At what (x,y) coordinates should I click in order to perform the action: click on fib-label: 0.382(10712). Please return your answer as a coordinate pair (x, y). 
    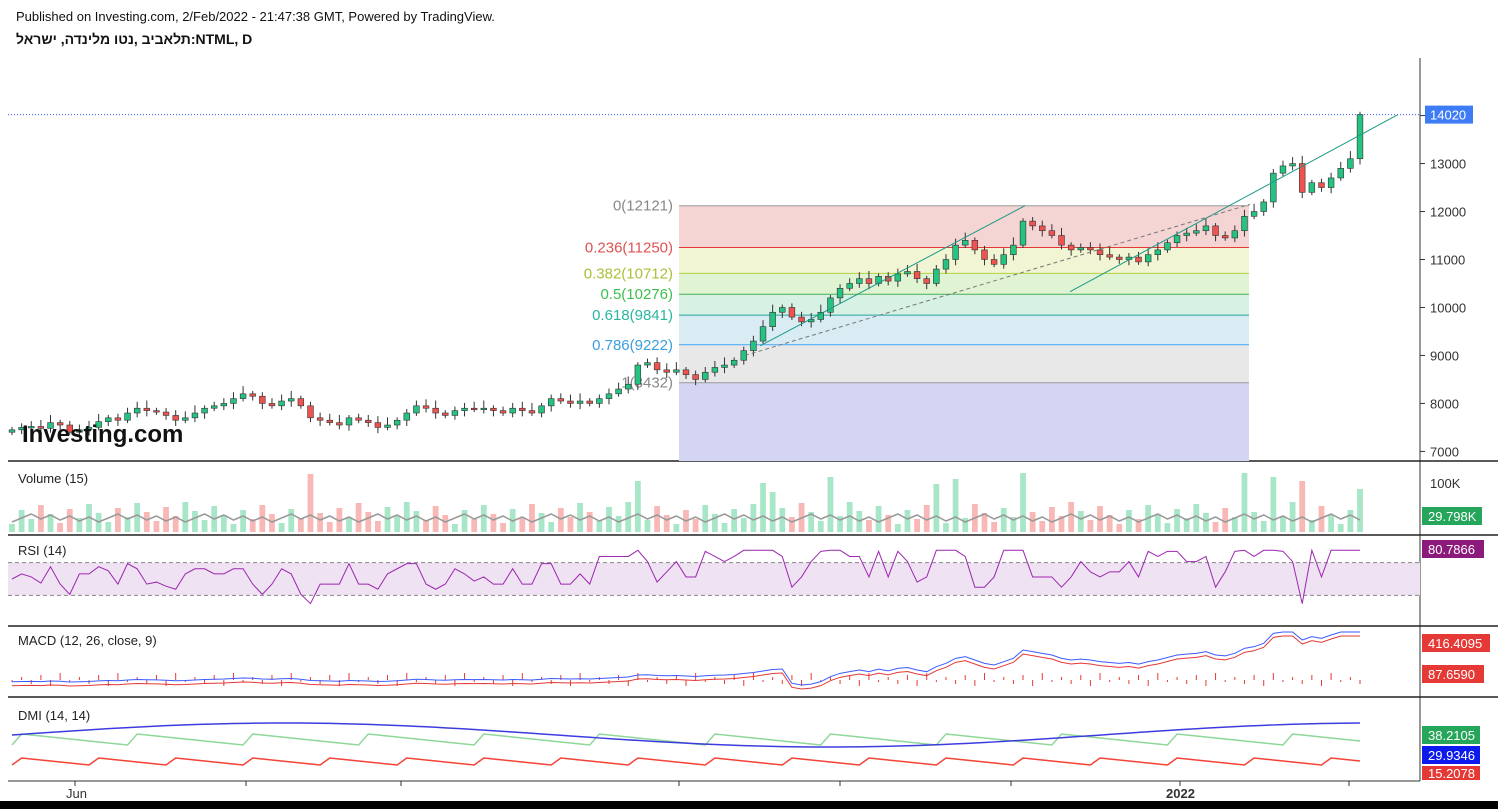
    Looking at the image, I should click on (628, 273).